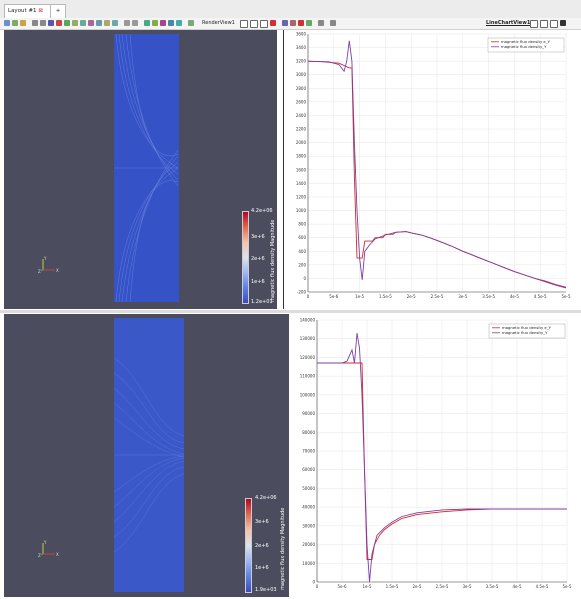 The height and width of the screenshot is (599, 581). I want to click on chart-grid-icon, so click(333, 23).